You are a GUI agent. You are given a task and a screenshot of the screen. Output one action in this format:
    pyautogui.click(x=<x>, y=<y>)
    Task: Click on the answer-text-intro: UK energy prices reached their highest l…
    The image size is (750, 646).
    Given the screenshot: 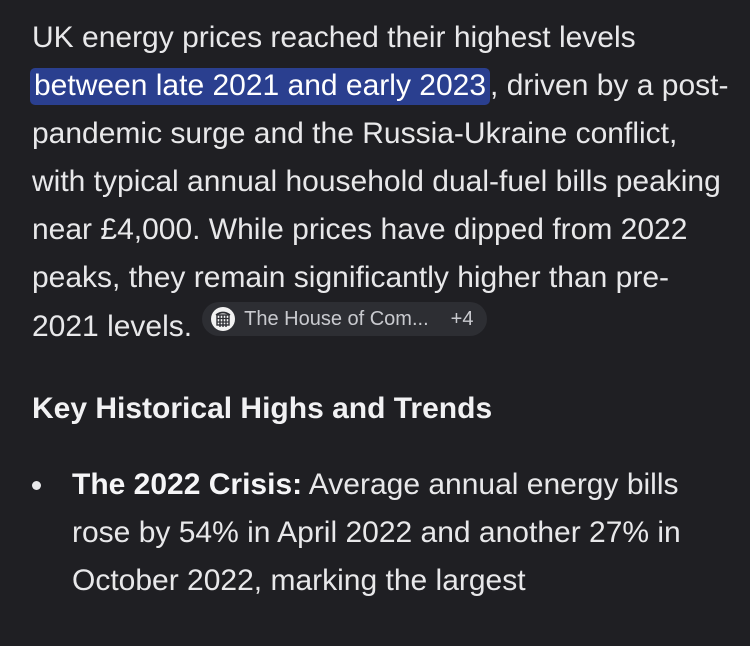 What is the action you would take?
    pyautogui.click(x=334, y=37)
    